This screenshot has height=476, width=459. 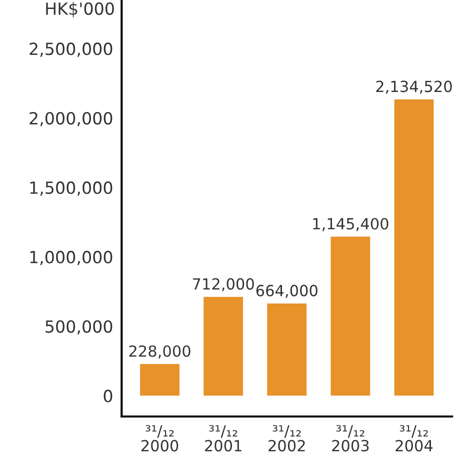 I want to click on data-label: 1,145,400, so click(x=350, y=225).